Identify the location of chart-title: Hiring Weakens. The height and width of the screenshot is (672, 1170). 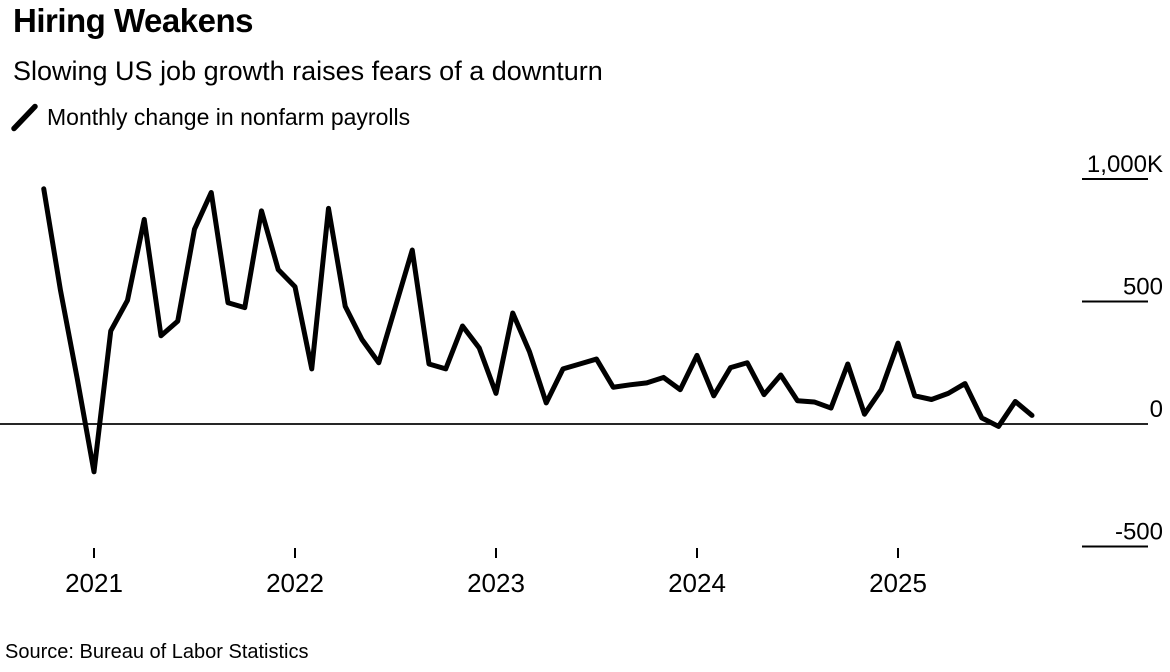
(133, 20).